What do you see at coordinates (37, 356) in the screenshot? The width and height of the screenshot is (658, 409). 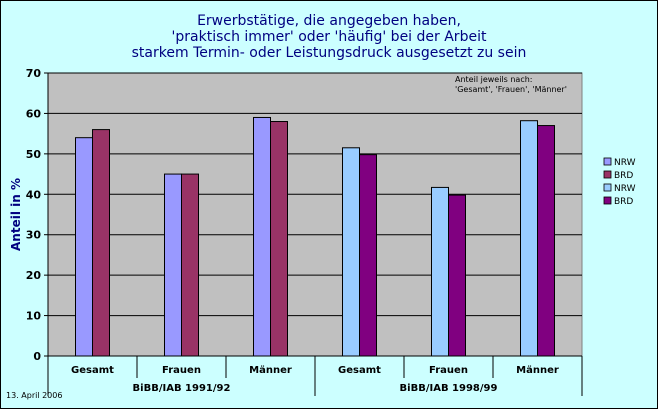 I see `y-tick-label: 0` at bounding box center [37, 356].